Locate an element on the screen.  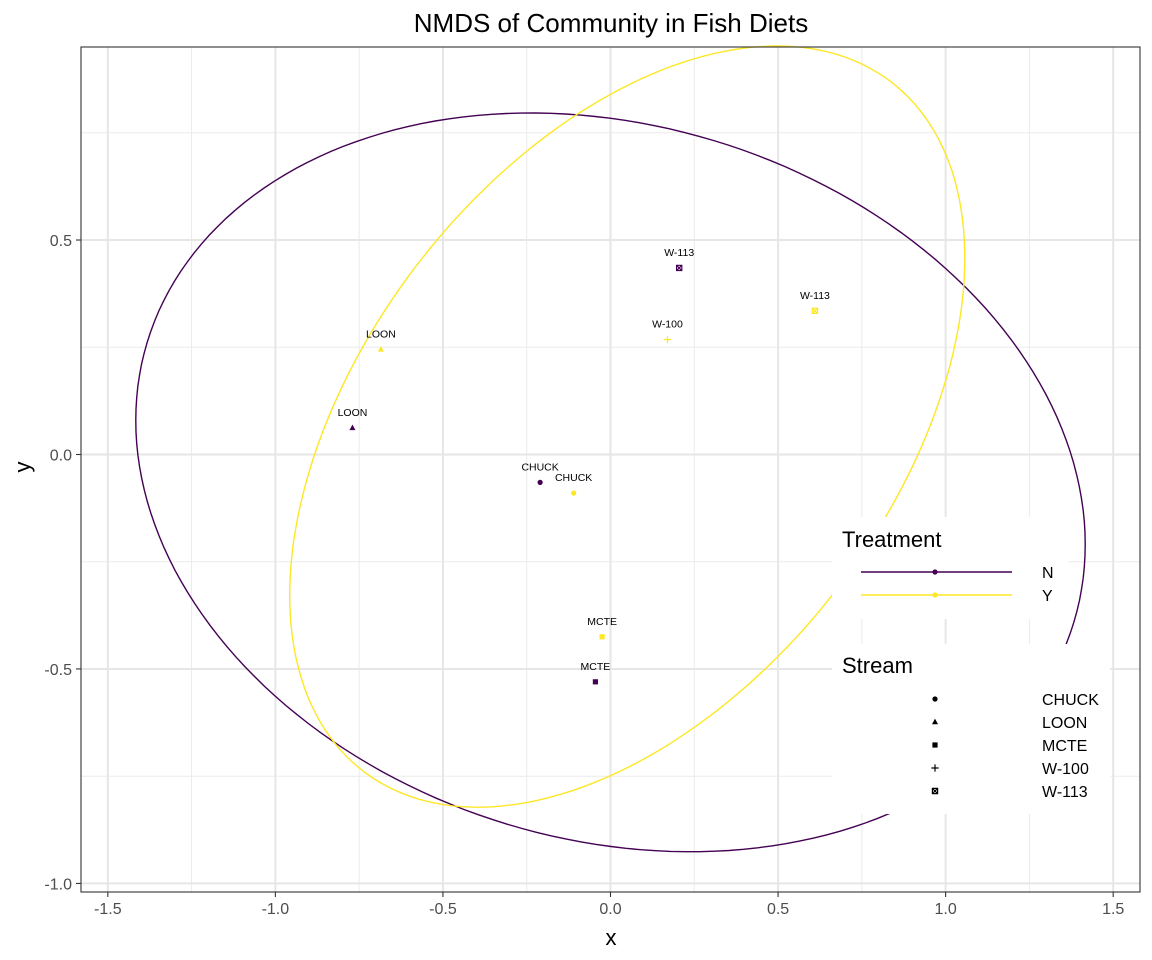
legend: Treatment NY Stream CHUCK LOON MCTE W-100 W-113 is located at coordinates (971, 665).